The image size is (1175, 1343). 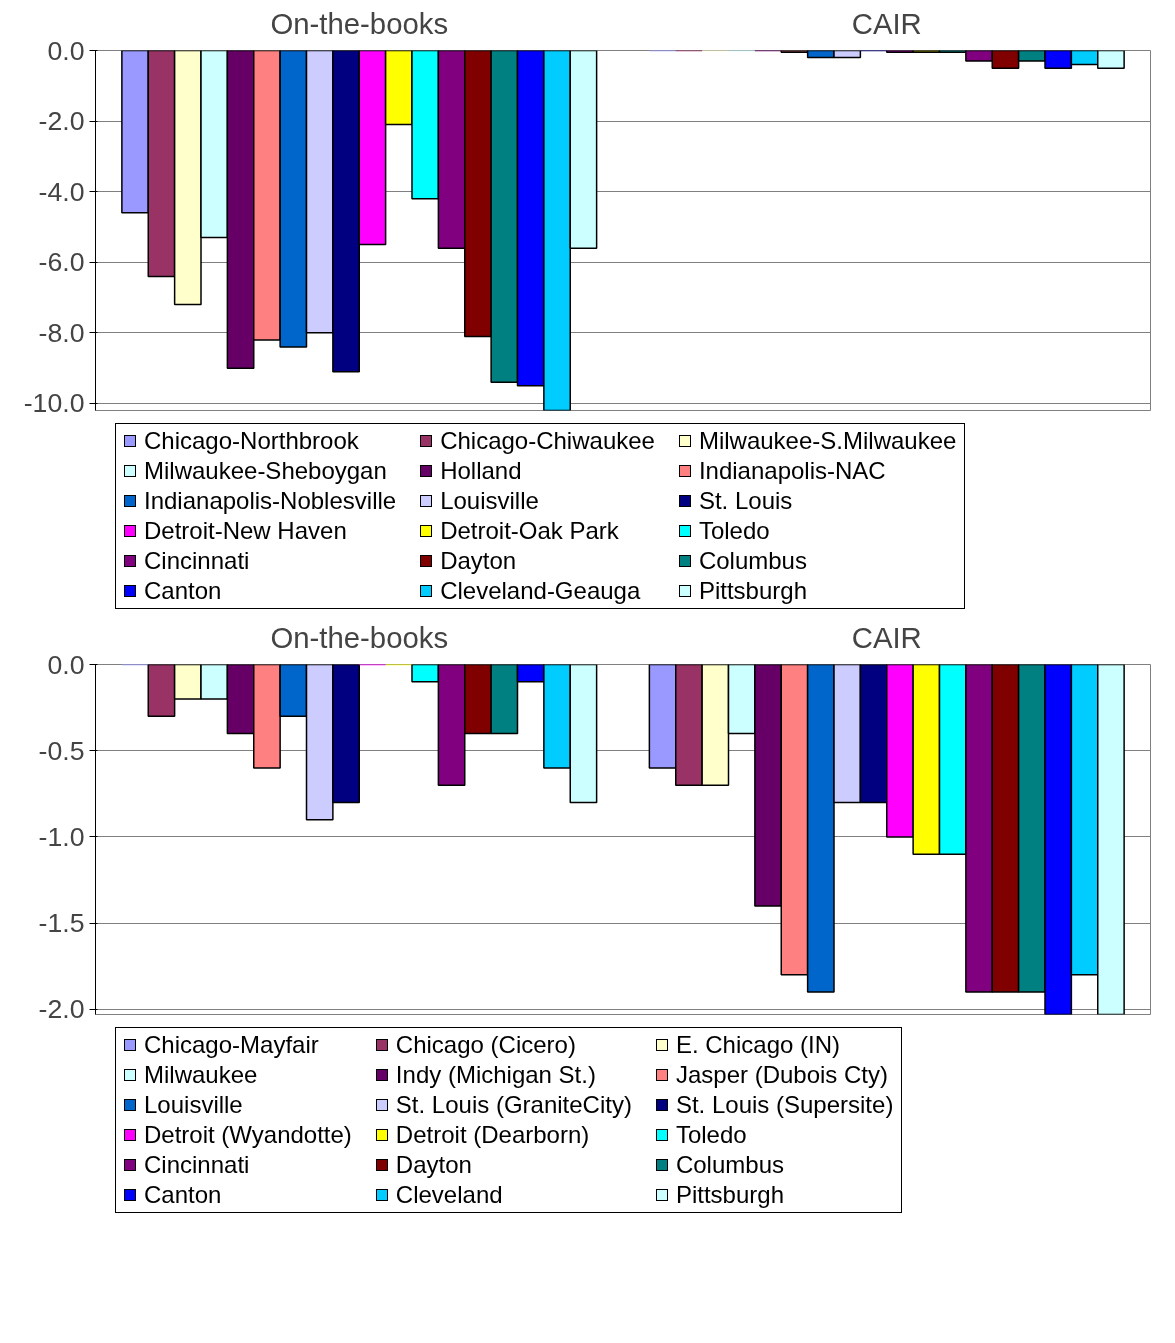 What do you see at coordinates (784, 1105) in the screenshot?
I see `legend-label: St. Louis (Supersite)` at bounding box center [784, 1105].